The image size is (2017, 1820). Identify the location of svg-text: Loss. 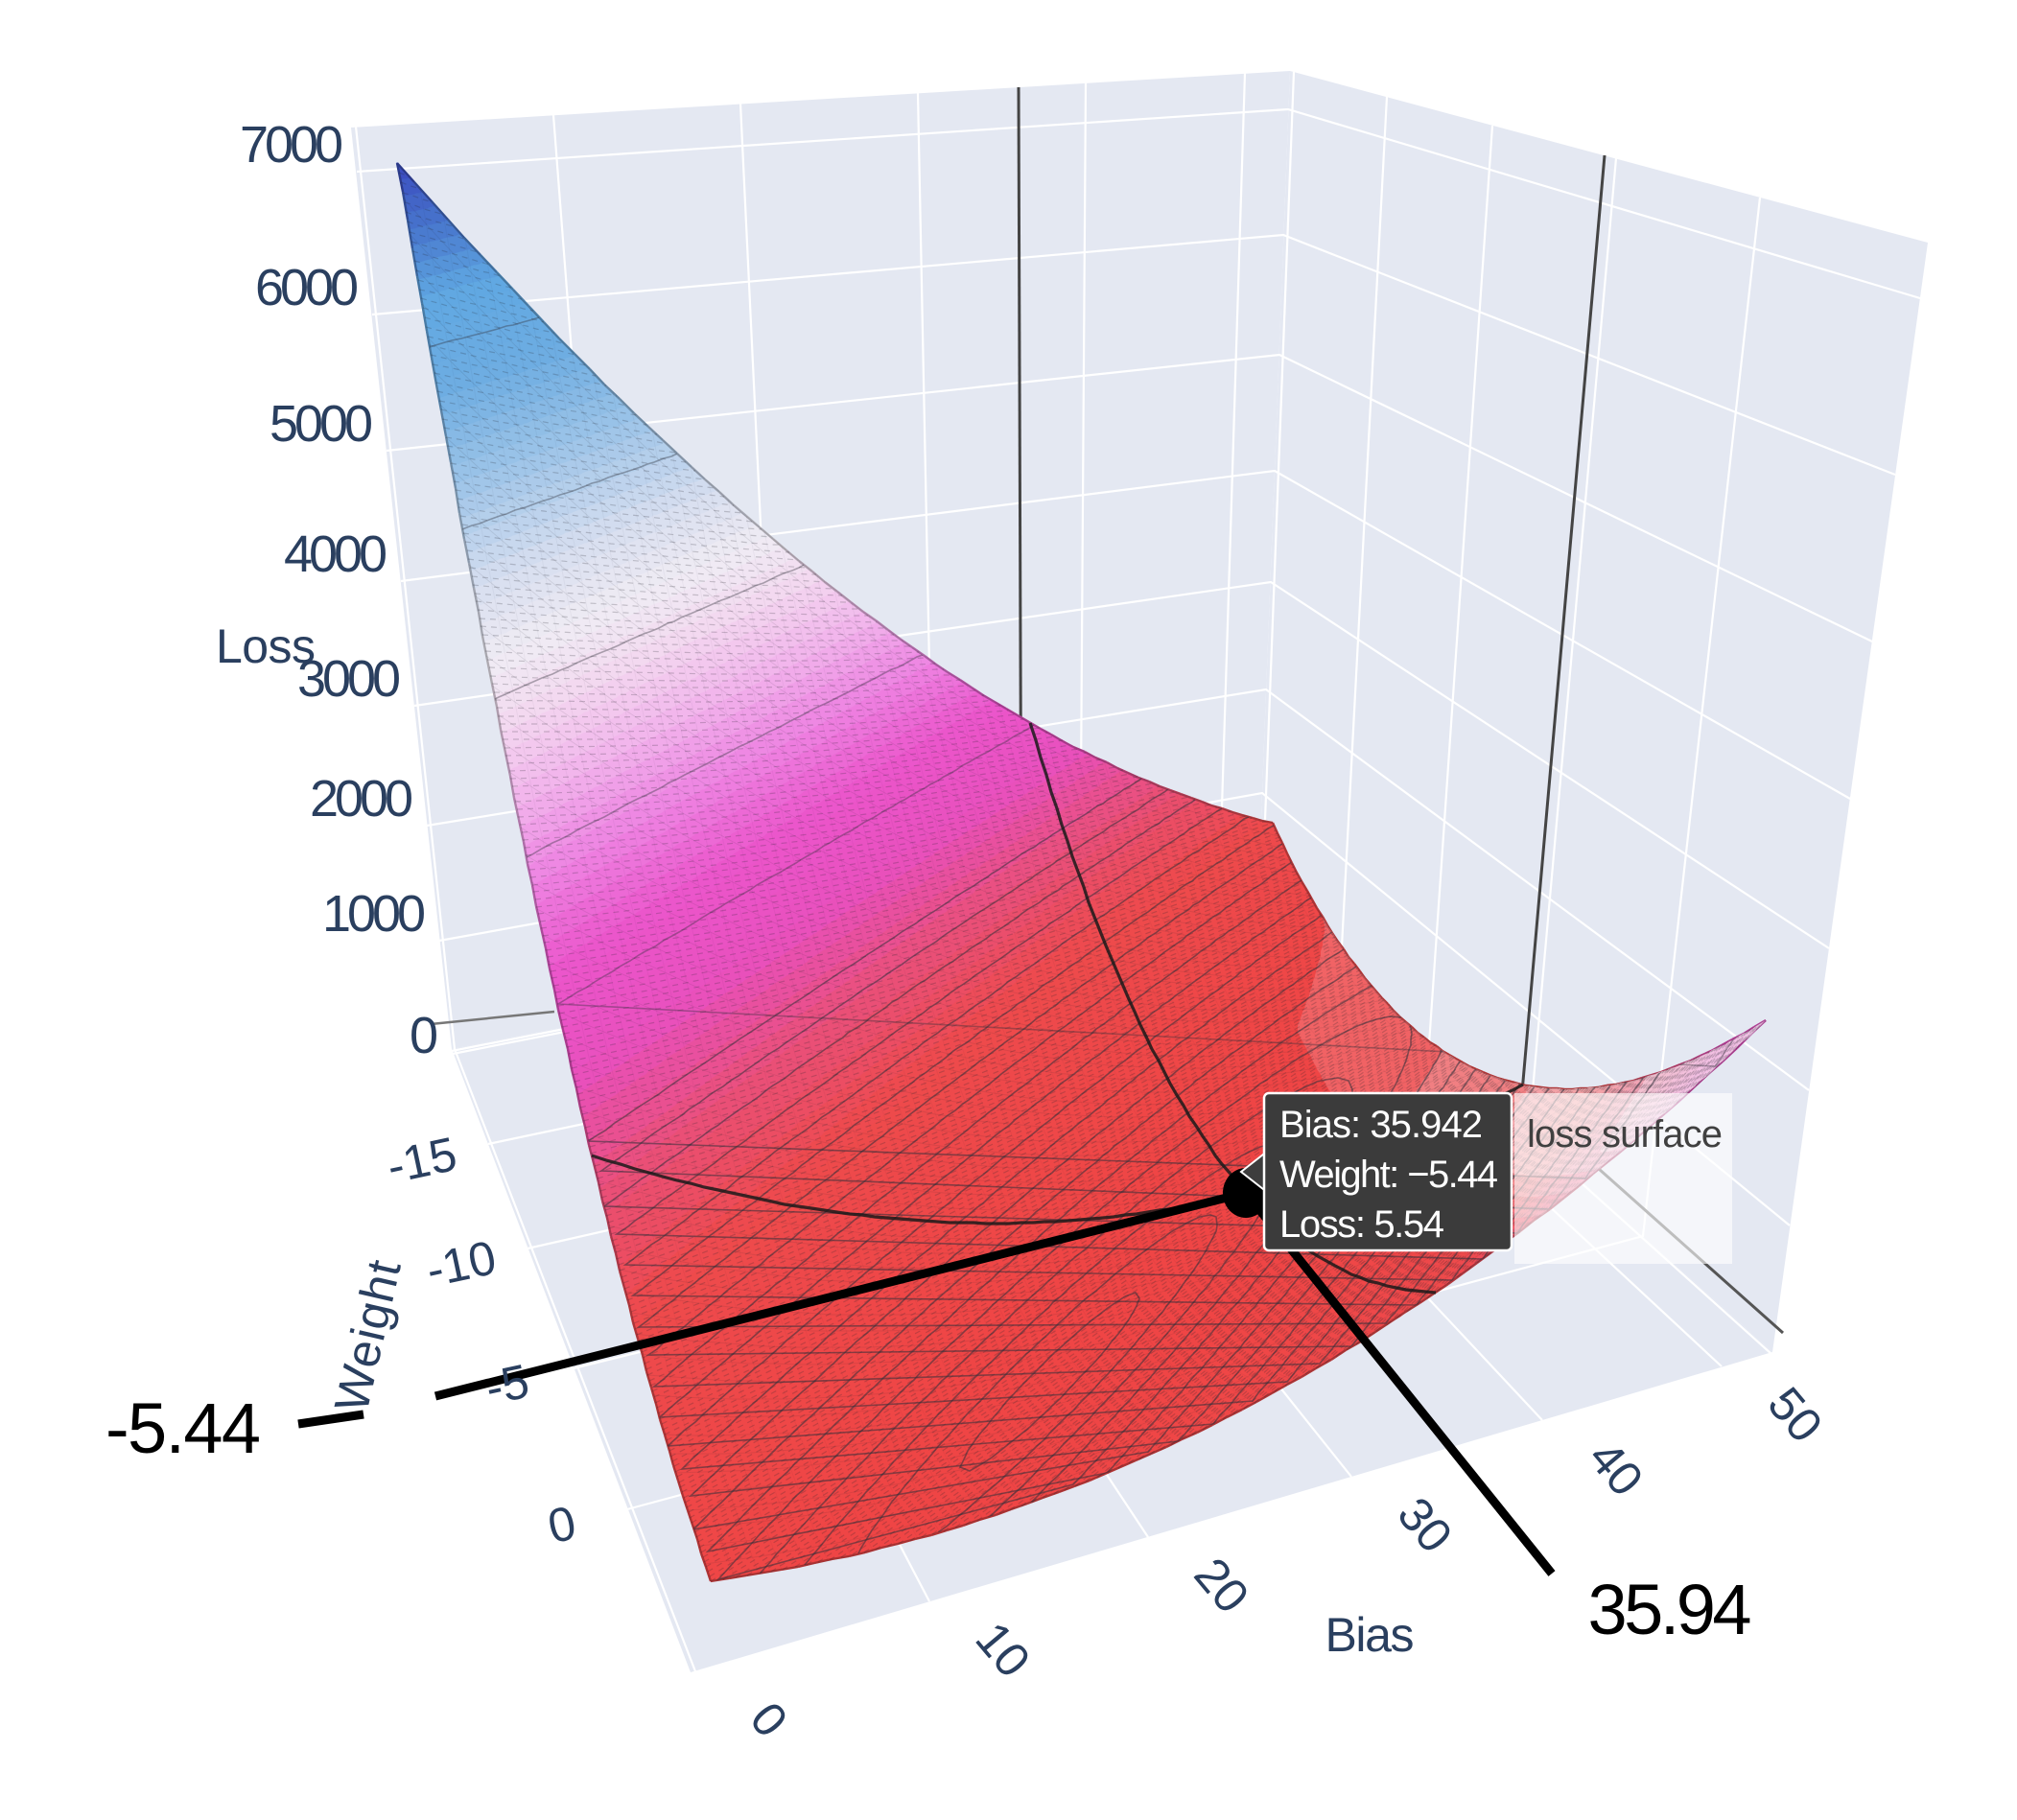
(266, 646).